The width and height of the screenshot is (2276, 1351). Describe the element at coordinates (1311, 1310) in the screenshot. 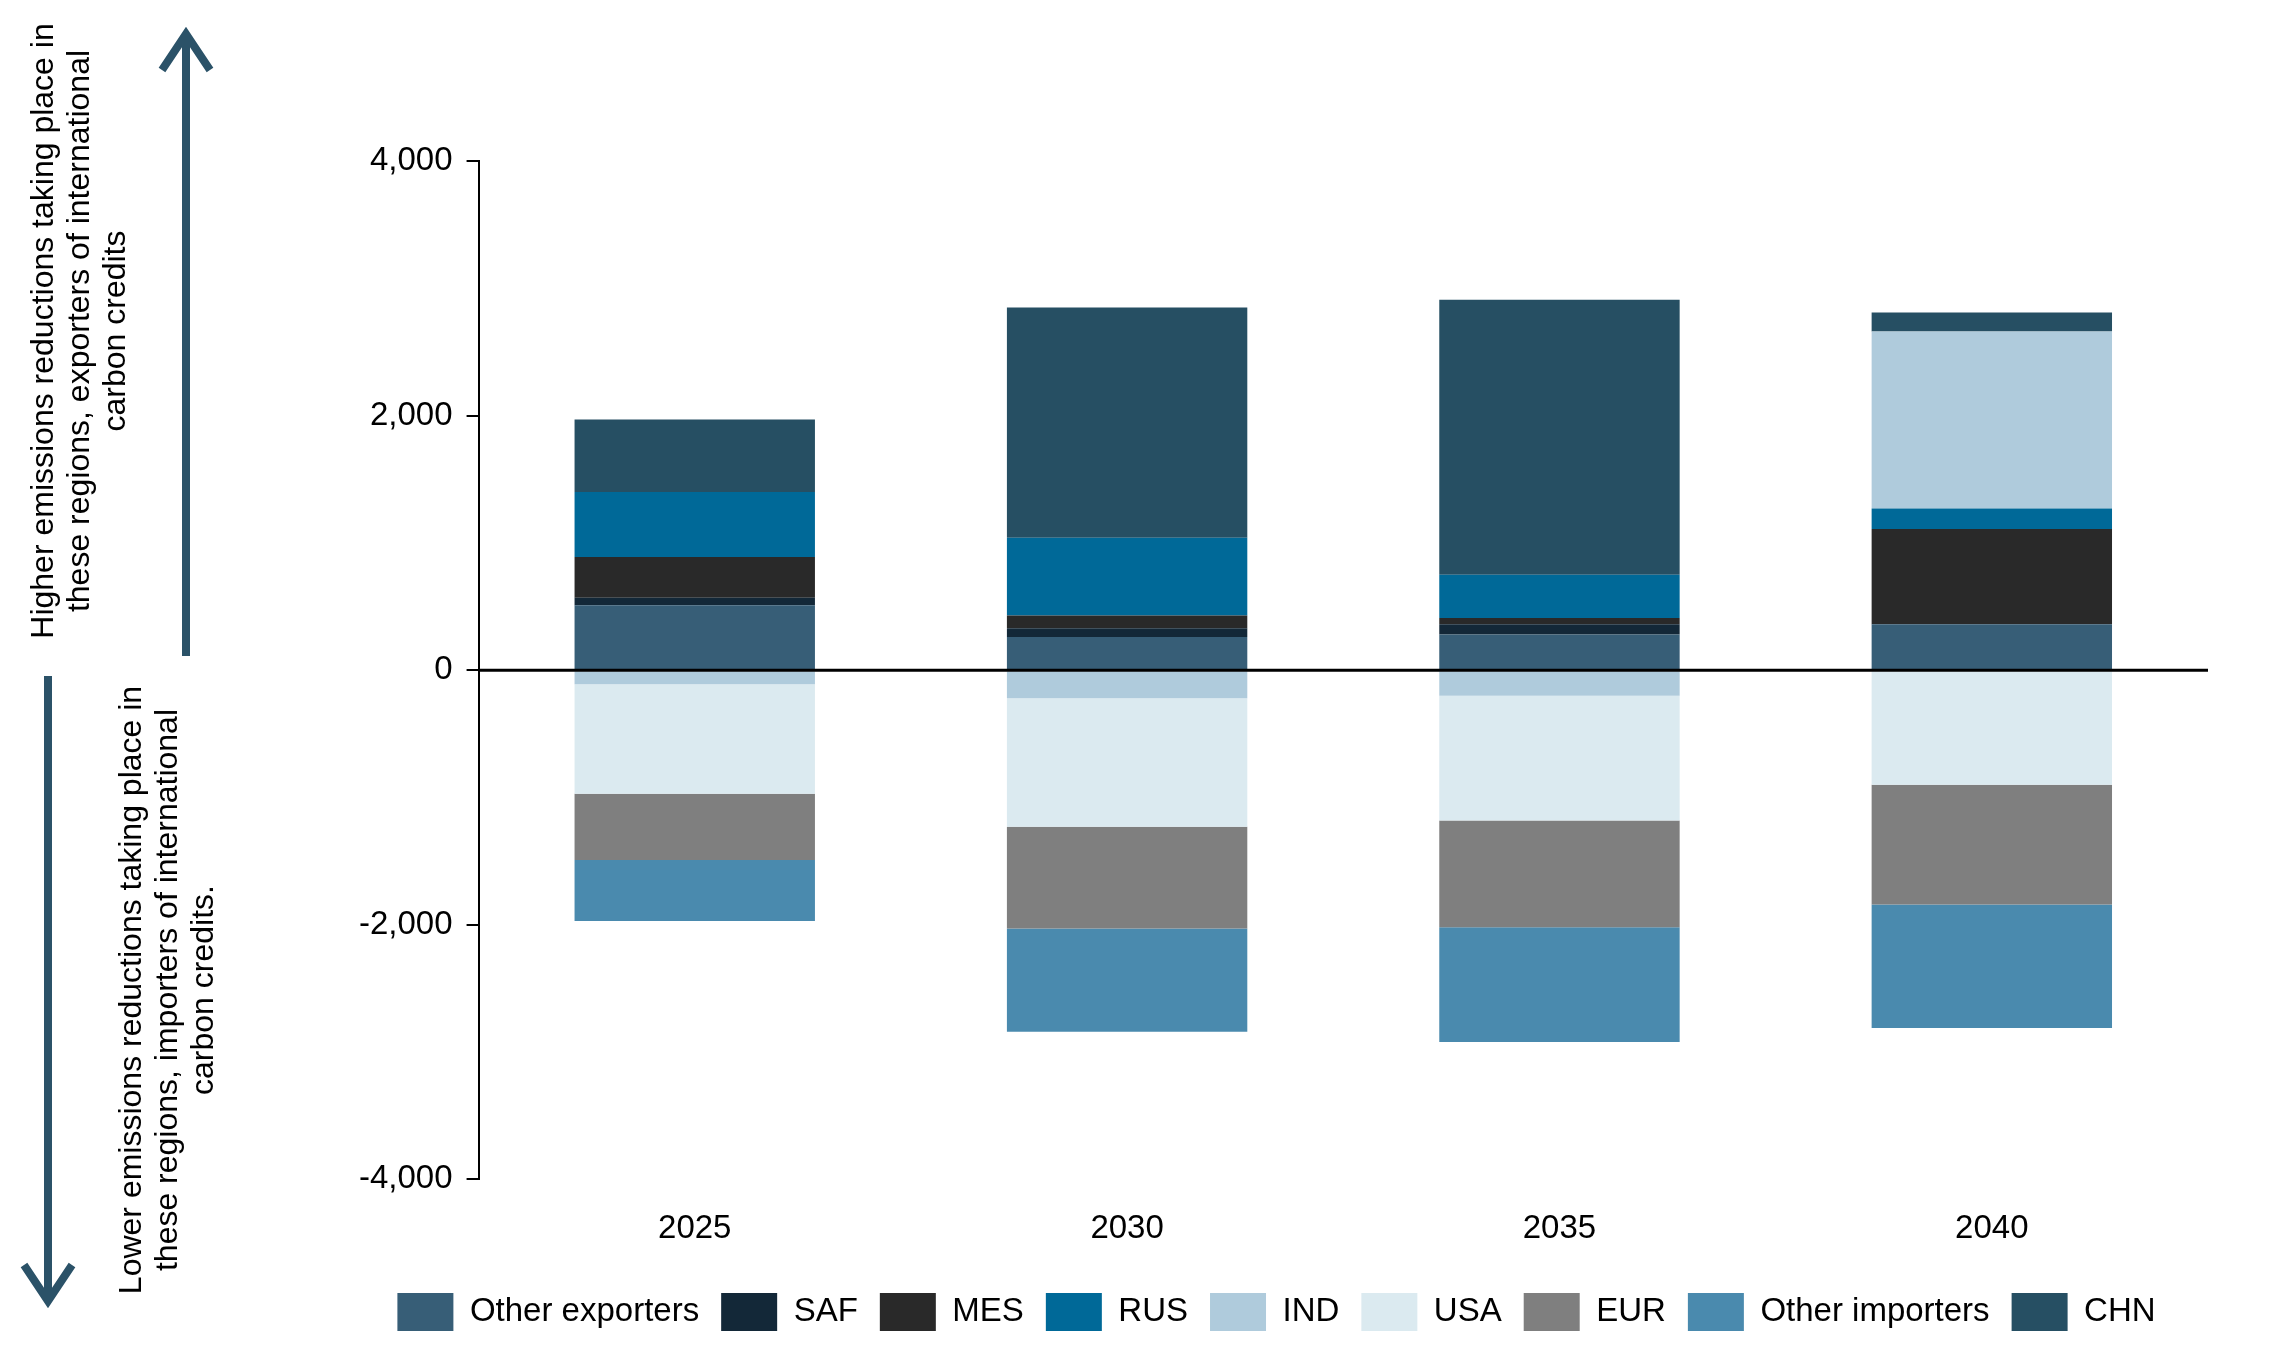

I see `legend-label: IND` at that location.